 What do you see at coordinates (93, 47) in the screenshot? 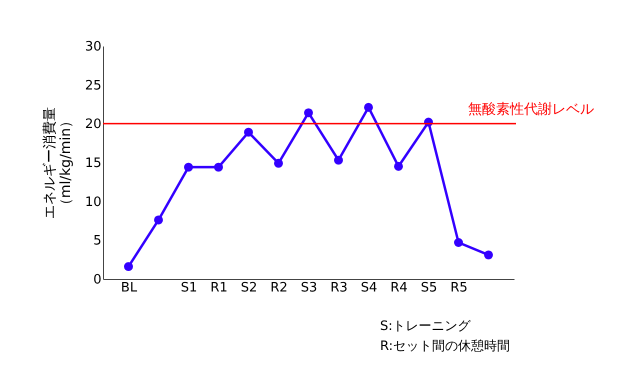
I see `y-tick-label: 30` at bounding box center [93, 47].